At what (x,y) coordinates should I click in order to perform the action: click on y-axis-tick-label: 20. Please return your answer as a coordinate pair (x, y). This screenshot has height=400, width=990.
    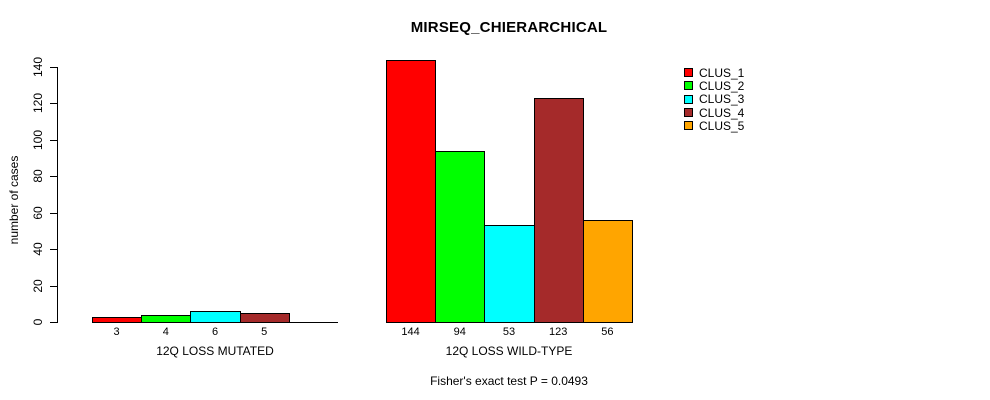
    Looking at the image, I should click on (38, 285).